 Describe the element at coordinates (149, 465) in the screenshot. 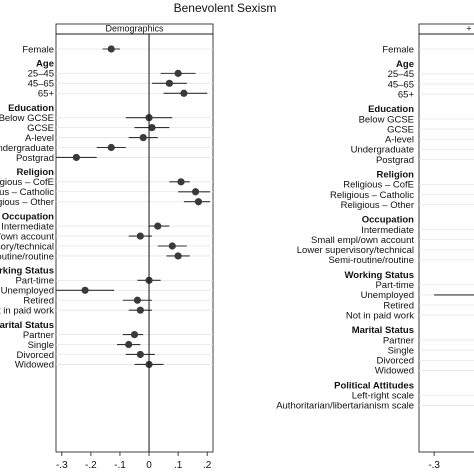

I see `x-tick-label: 0` at that location.